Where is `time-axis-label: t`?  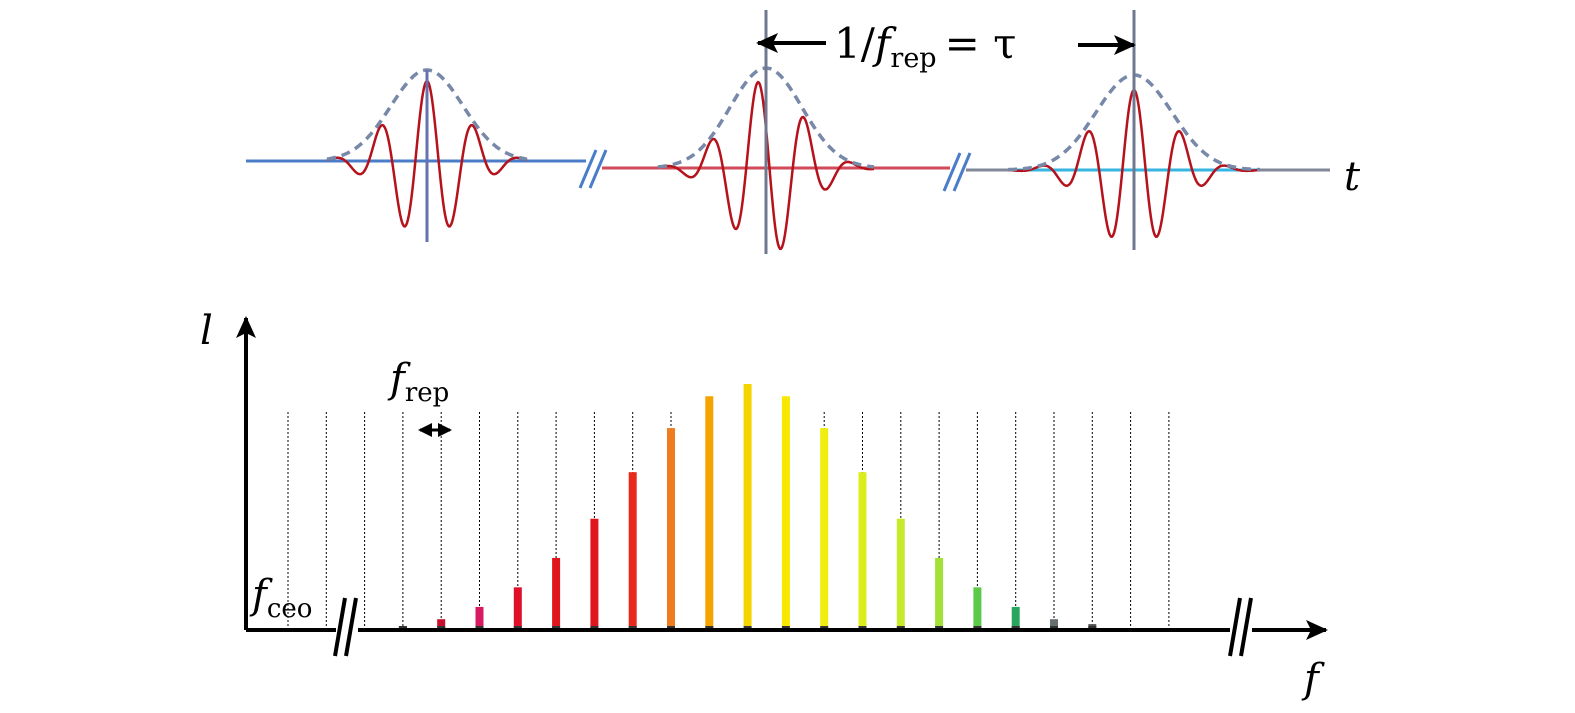
time-axis-label: t is located at coordinates (1352, 177).